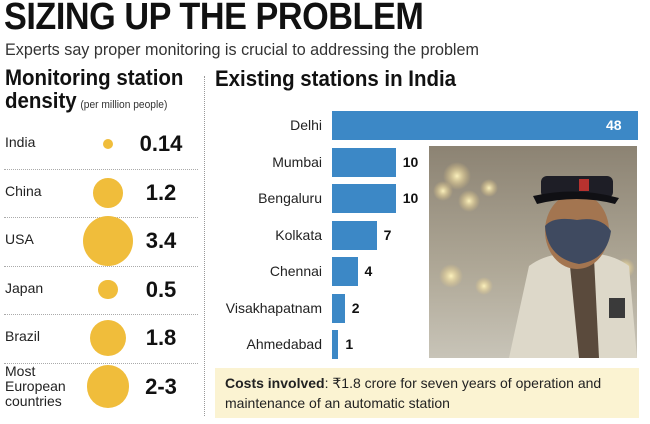 The image size is (650, 424). Describe the element at coordinates (124, 105) in the screenshot. I see `density-unit: (per million people)` at that location.